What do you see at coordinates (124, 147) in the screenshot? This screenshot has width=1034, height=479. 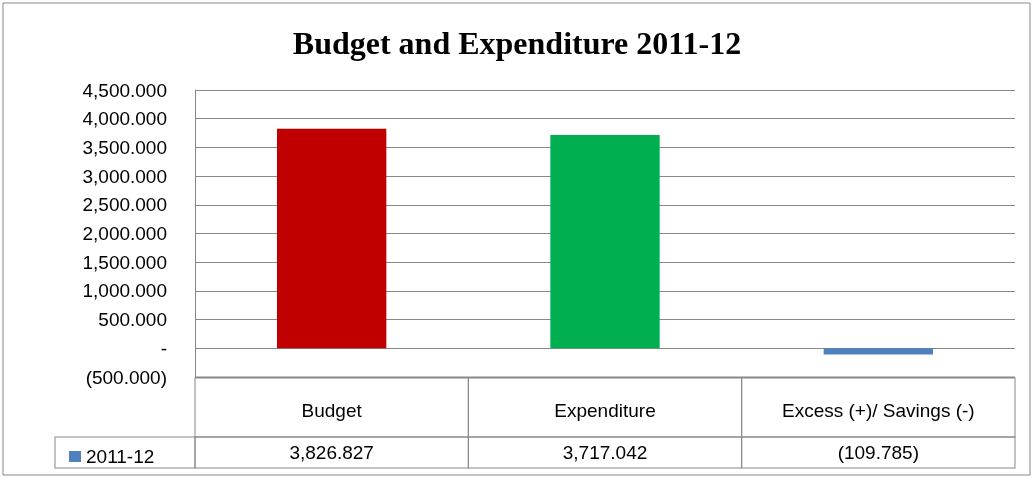 I see `y-tick-label: 3,500.000` at bounding box center [124, 147].